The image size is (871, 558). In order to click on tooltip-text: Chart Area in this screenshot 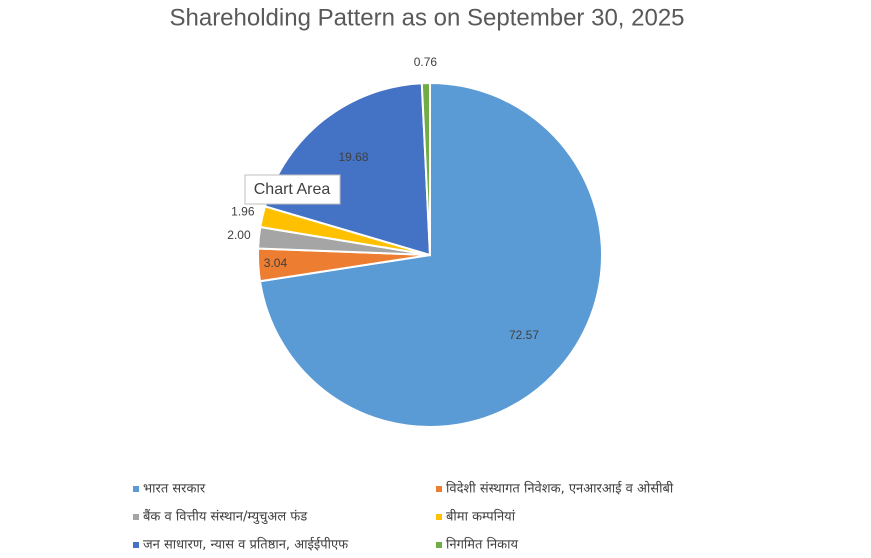, I will do `click(292, 189)`.